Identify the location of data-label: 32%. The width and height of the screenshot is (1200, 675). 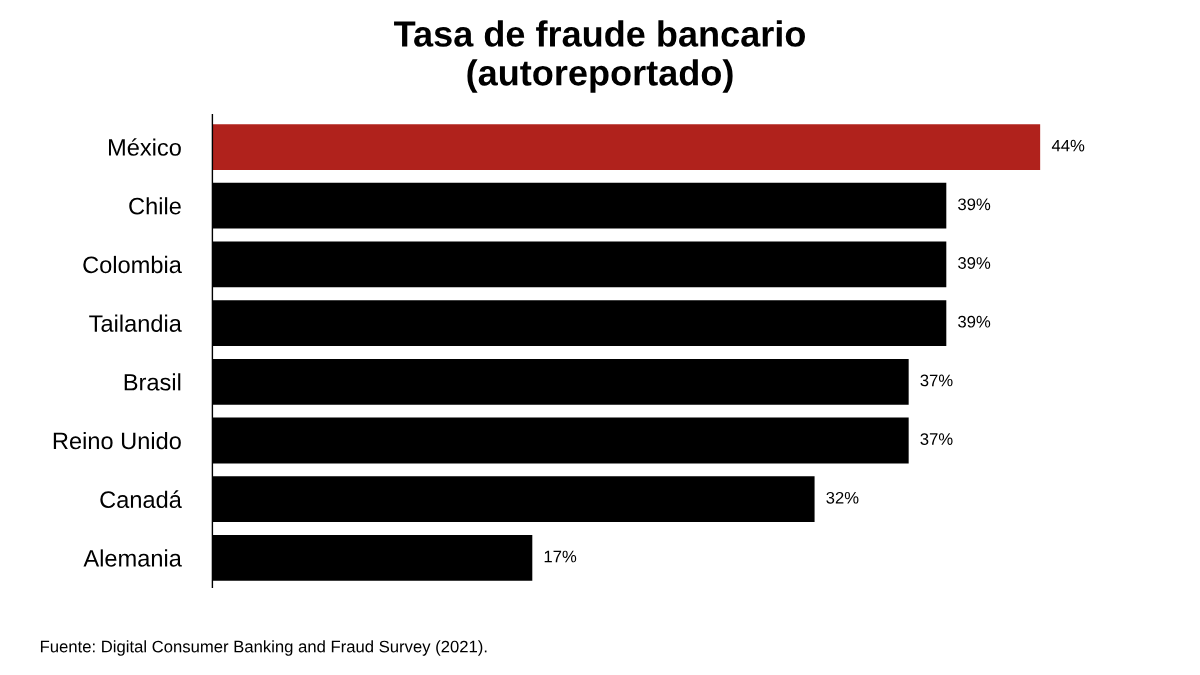
(842, 497).